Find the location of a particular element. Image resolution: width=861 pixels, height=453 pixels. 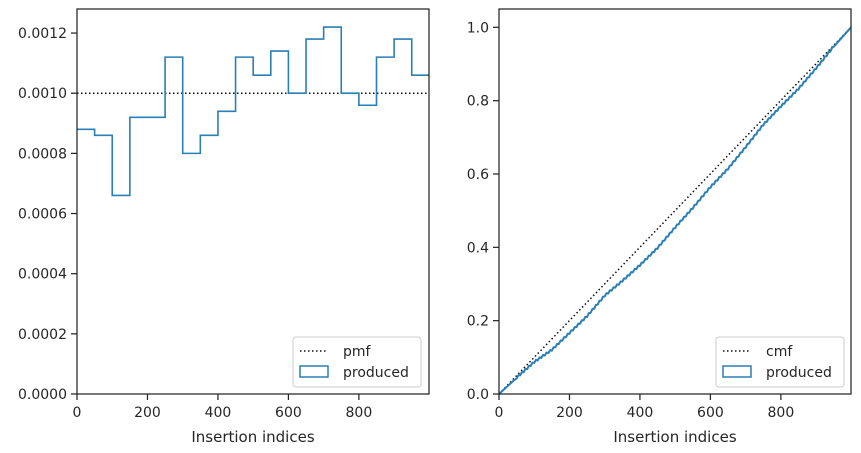

pmf-legend-produced-label: produced is located at coordinates (376, 373).